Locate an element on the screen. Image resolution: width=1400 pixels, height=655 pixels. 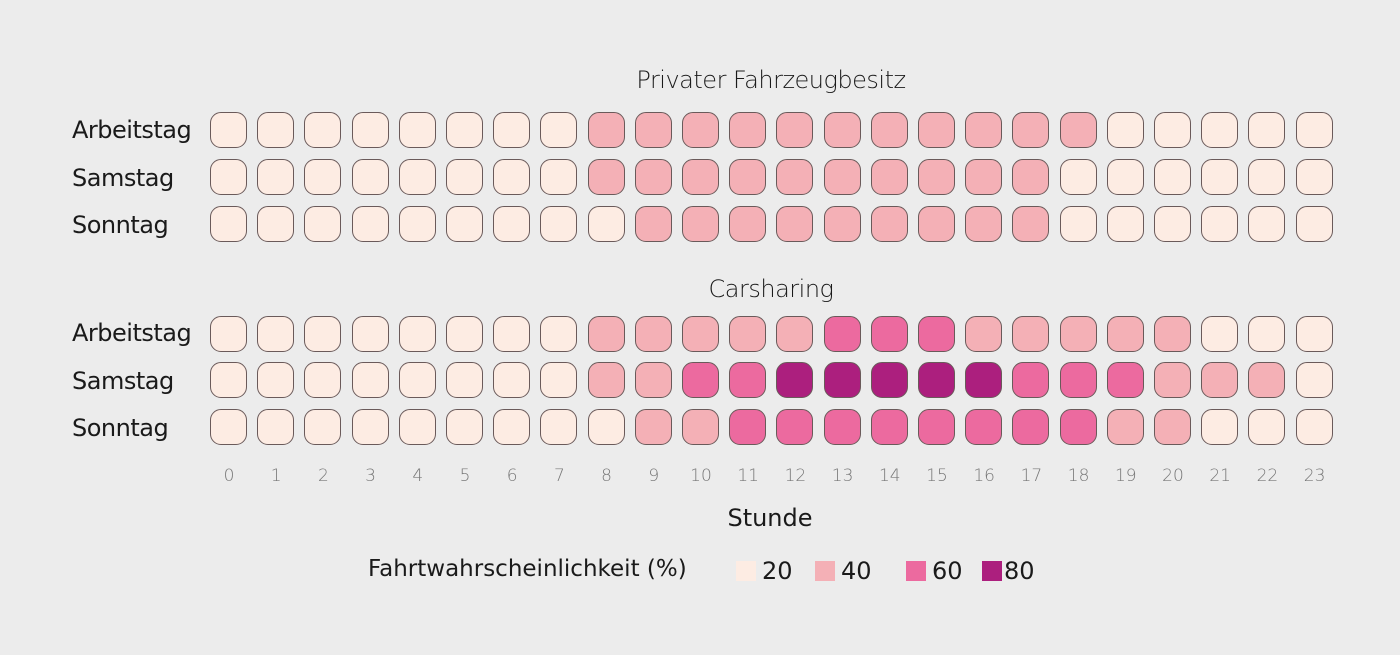
x-tick: 21 is located at coordinates (1220, 476).